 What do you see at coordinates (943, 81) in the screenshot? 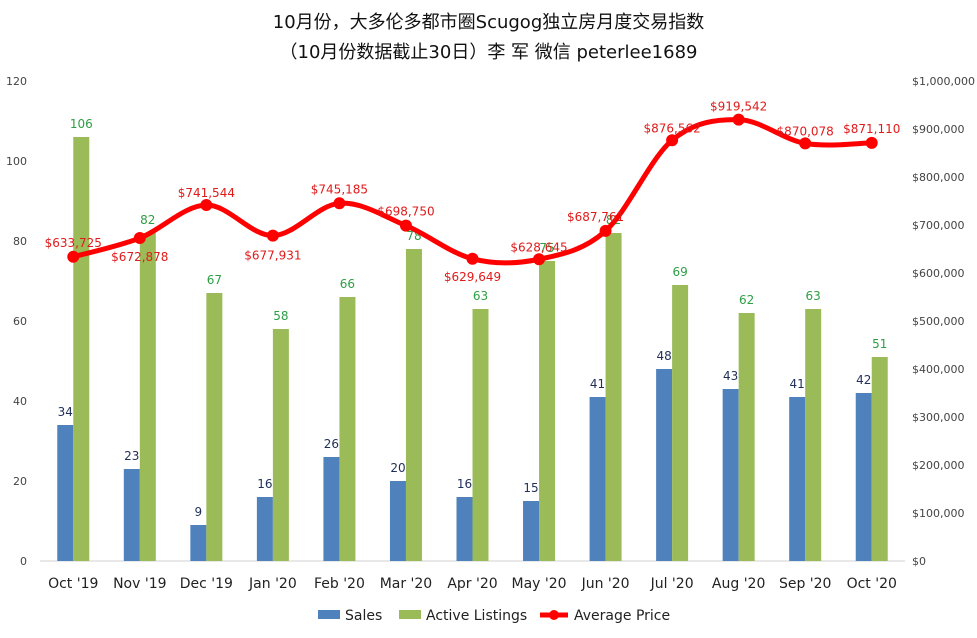
I see `y-right-tick-label: $1,000,000` at bounding box center [943, 81].